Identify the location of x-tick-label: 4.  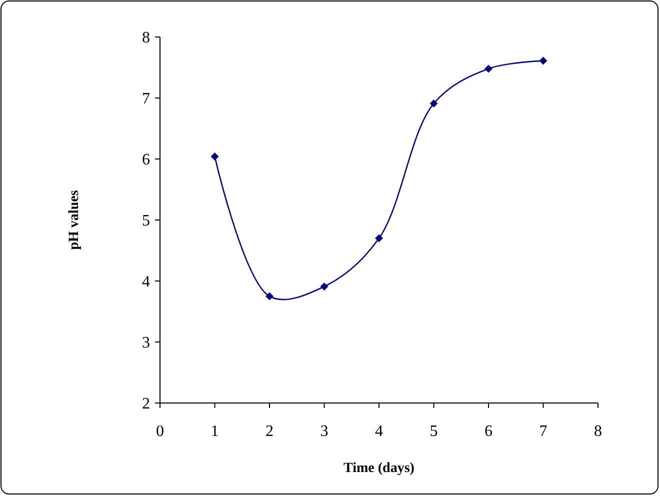
(379, 431).